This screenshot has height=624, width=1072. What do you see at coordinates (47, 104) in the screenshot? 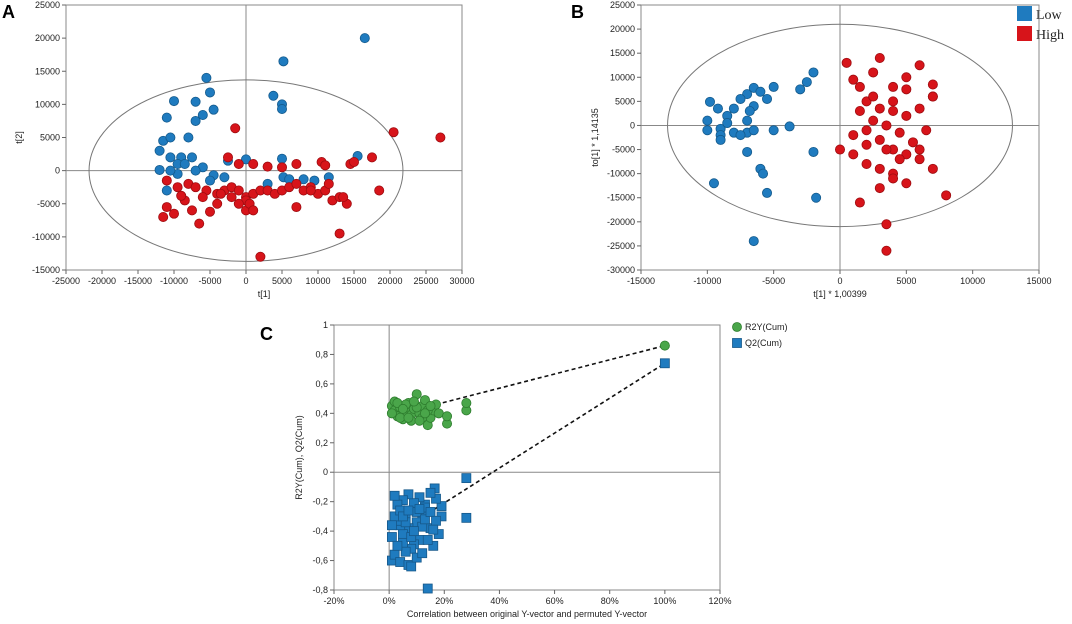
I see `panel-a-ytick-label: 10000` at bounding box center [47, 104].